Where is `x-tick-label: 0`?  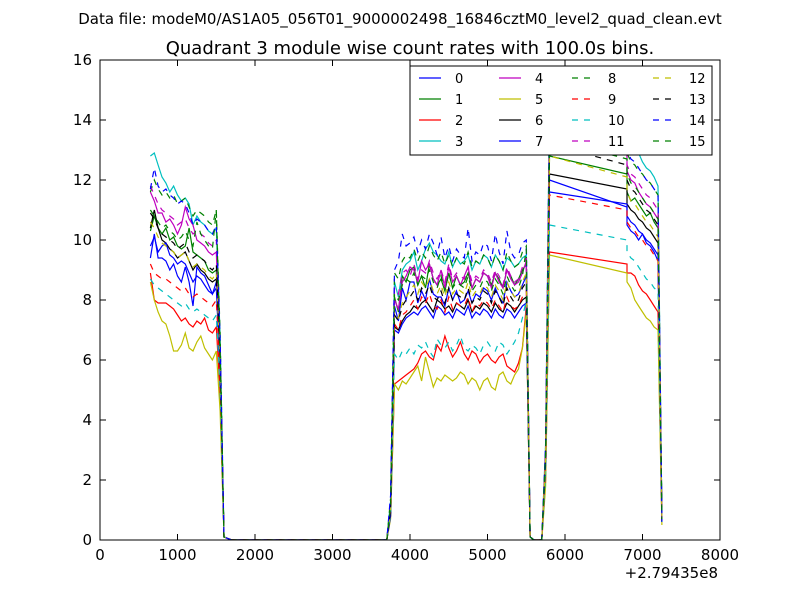
x-tick-label: 0 is located at coordinates (100, 555).